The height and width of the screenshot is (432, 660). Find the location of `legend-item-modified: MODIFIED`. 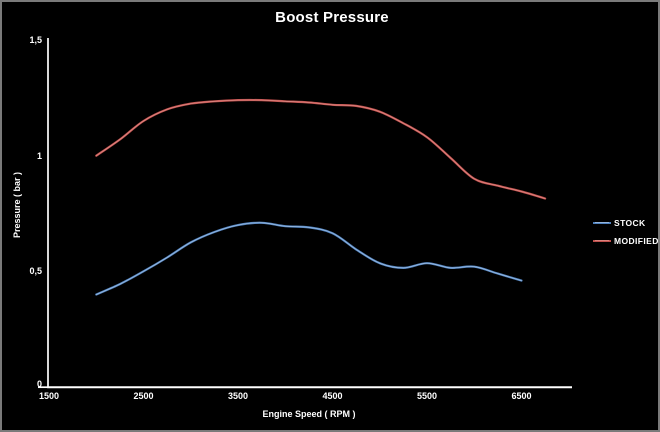

legend-item-modified: MODIFIED is located at coordinates (626, 241).